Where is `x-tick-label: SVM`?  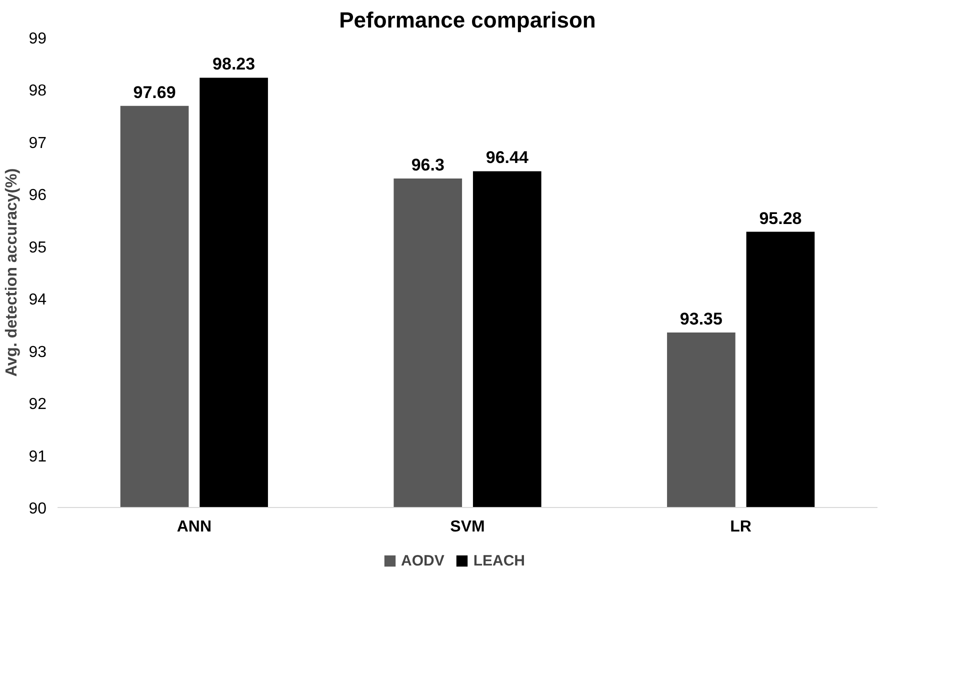
x-tick-label: SVM is located at coordinates (467, 527).